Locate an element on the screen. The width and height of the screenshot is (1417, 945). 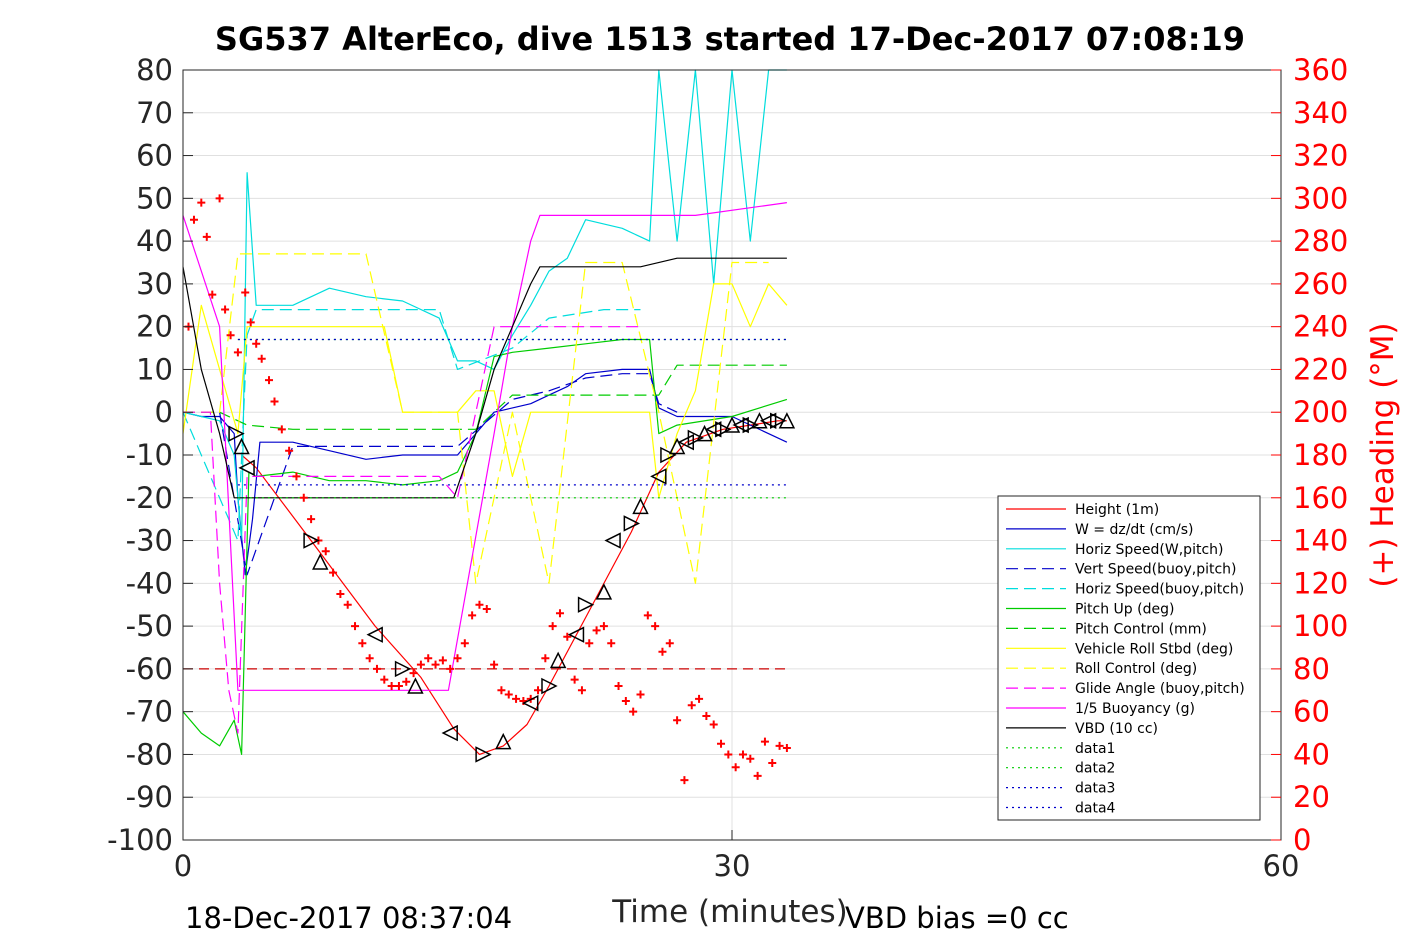
legend-label: Pitch Up (deg) is located at coordinates (1124, 610).